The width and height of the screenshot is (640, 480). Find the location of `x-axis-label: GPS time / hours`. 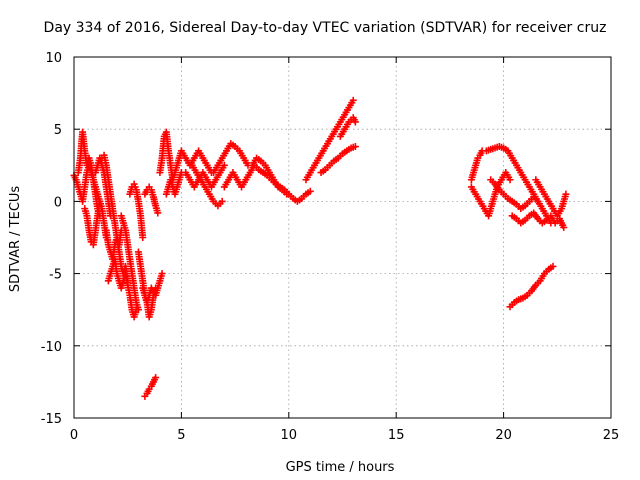

x-axis-label: GPS time / hours is located at coordinates (340, 467).